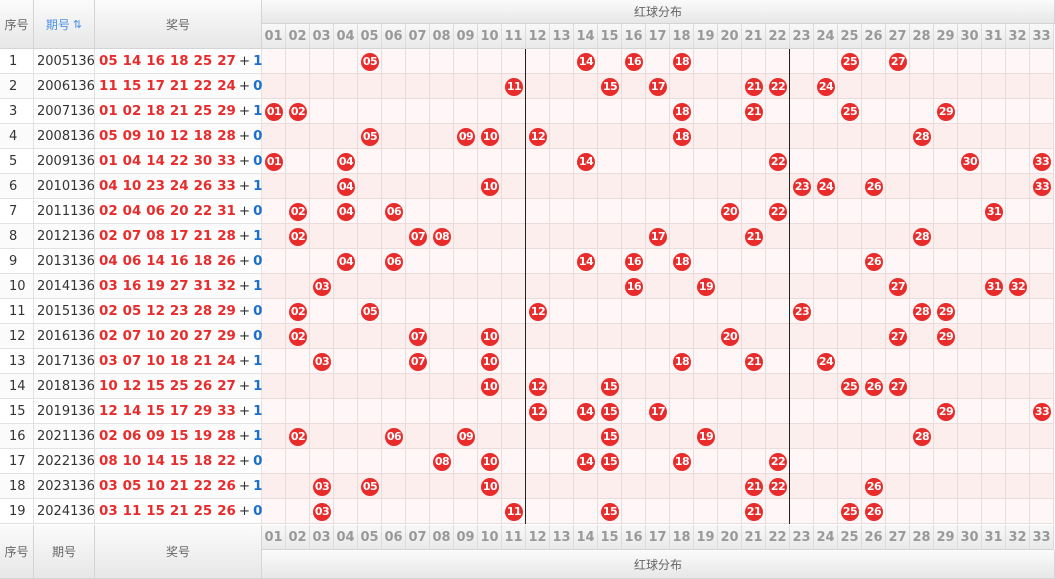 This screenshot has width=1055, height=579. Describe the element at coordinates (64, 136) in the screenshot. I see `row-issue: 2008136` at that location.